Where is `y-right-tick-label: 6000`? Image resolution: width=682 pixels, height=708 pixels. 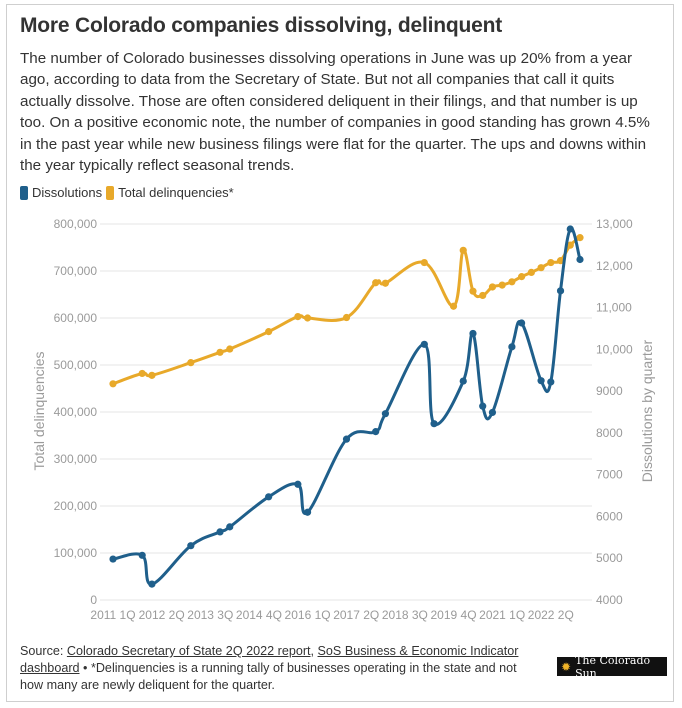
y-right-tick-label: 6000 is located at coordinates (609, 516).